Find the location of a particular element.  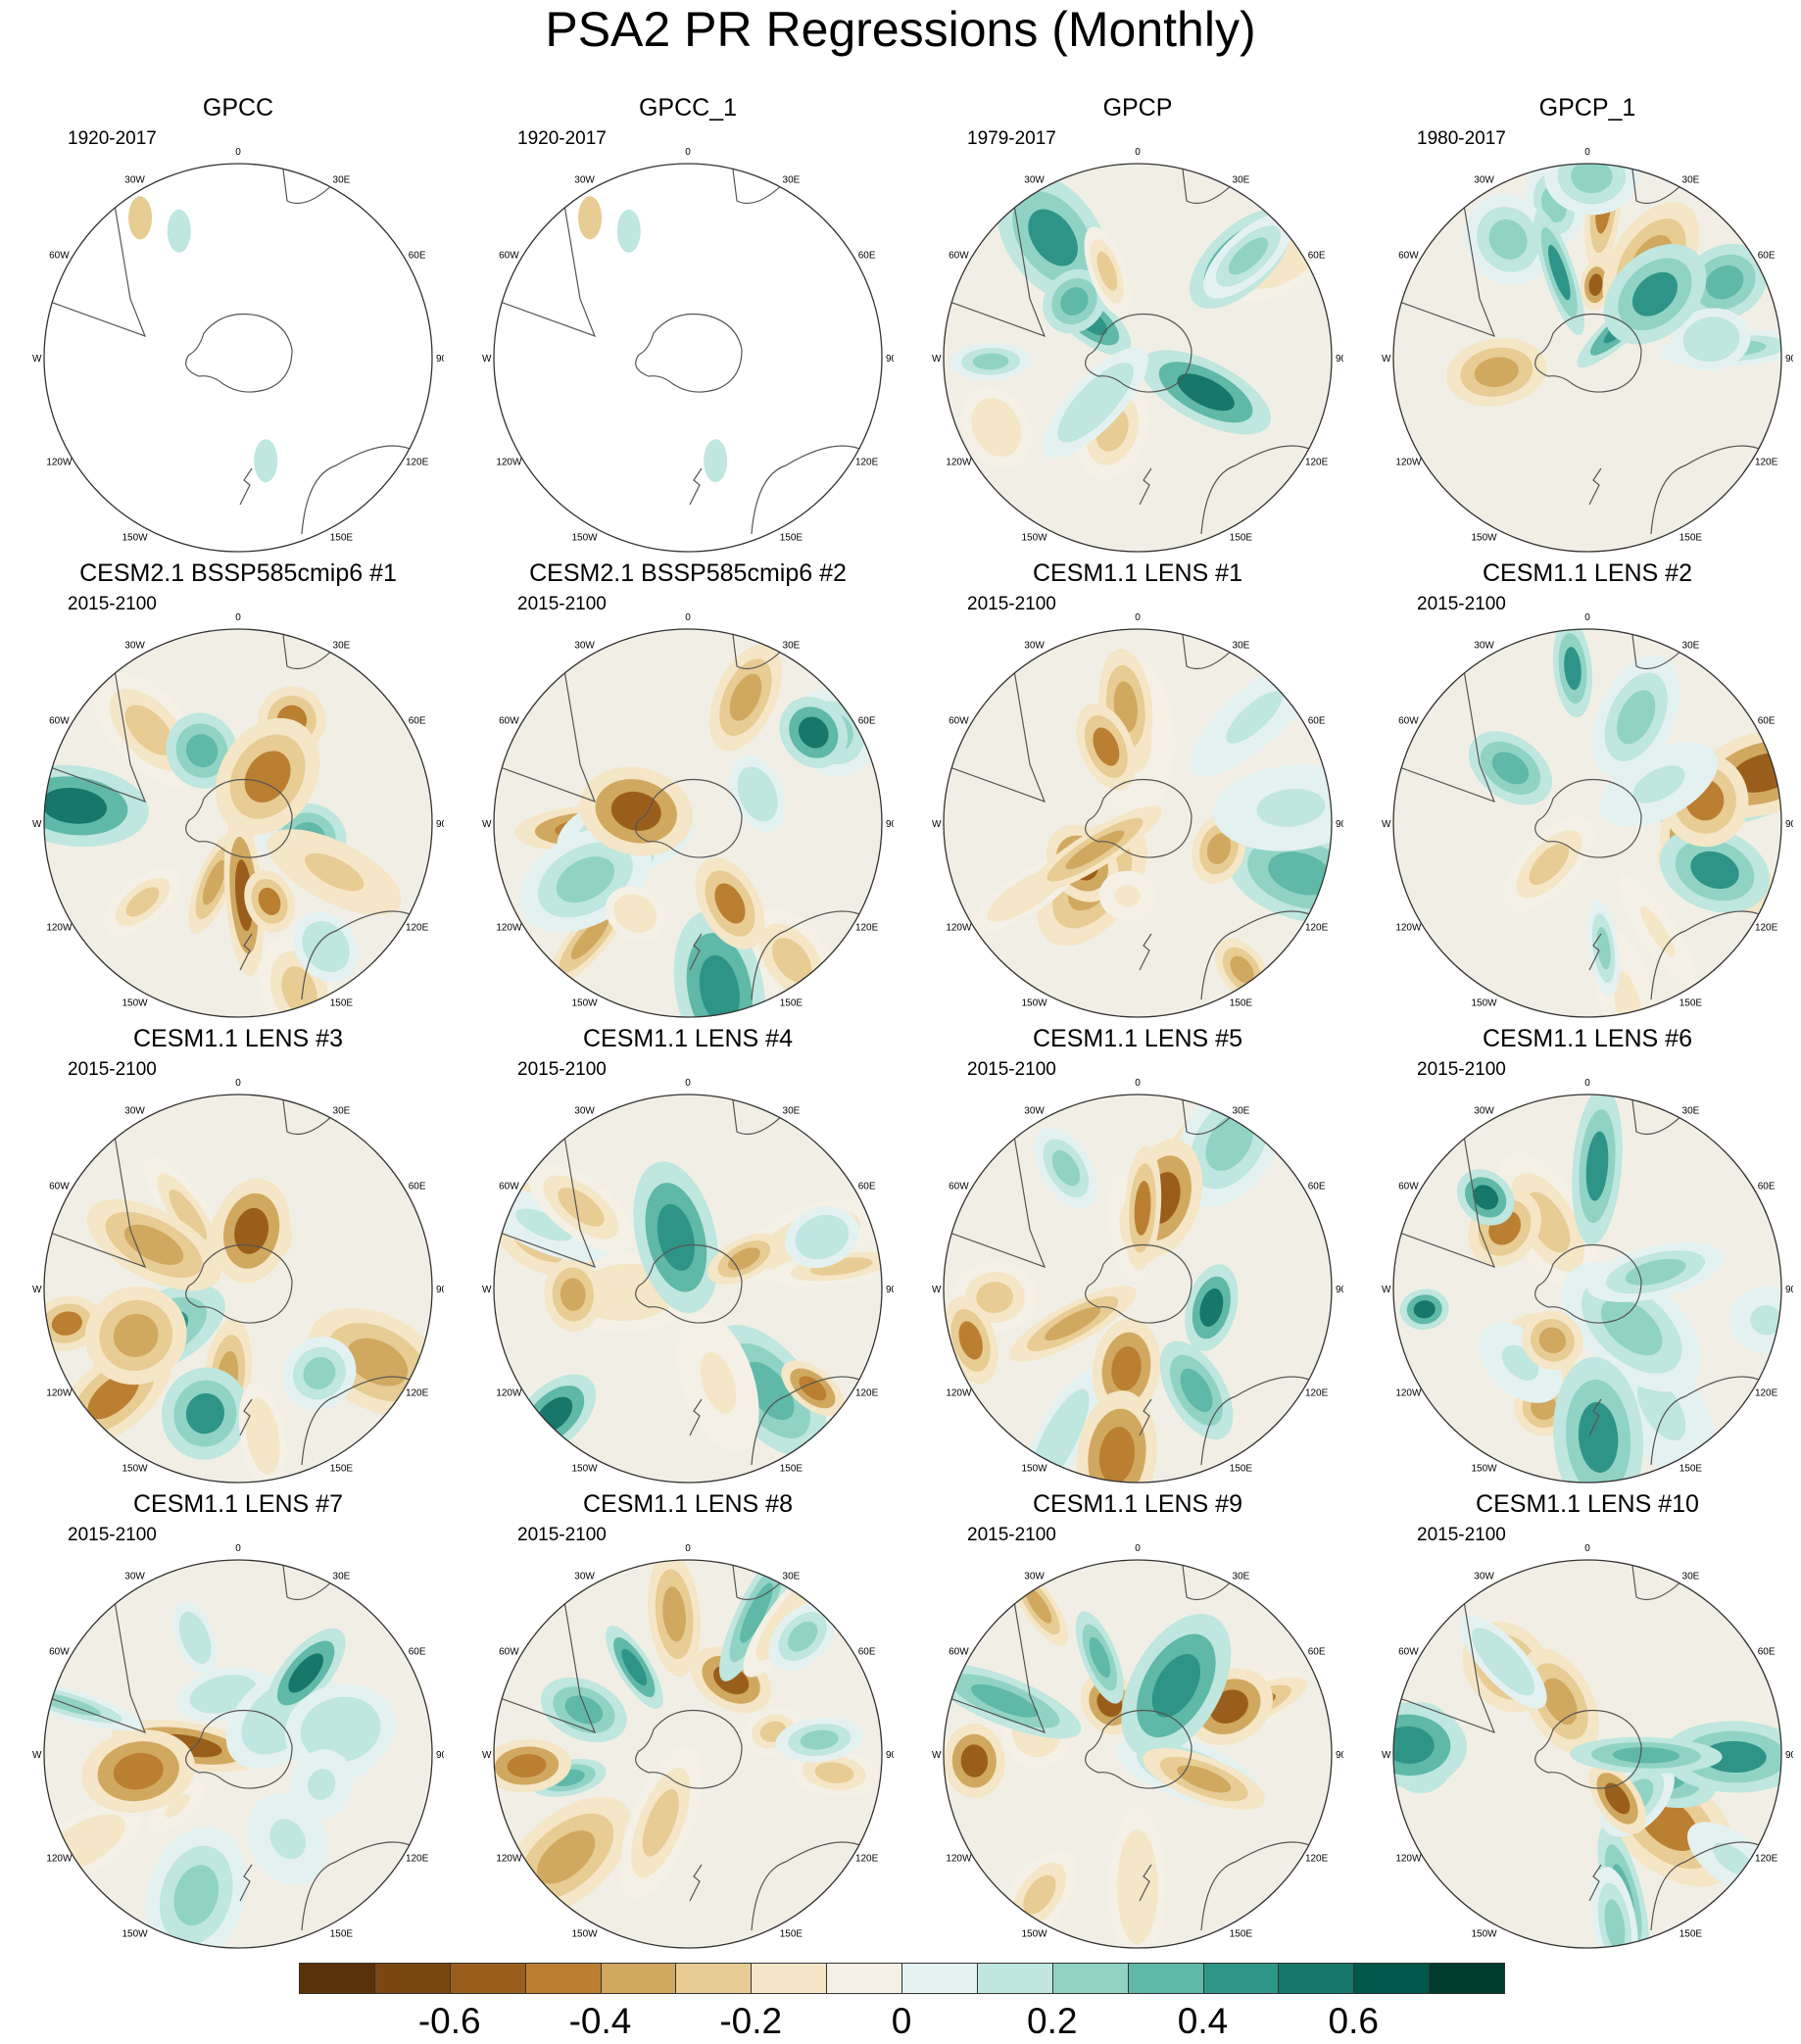

panel-title: GPCC is located at coordinates (238, 108).